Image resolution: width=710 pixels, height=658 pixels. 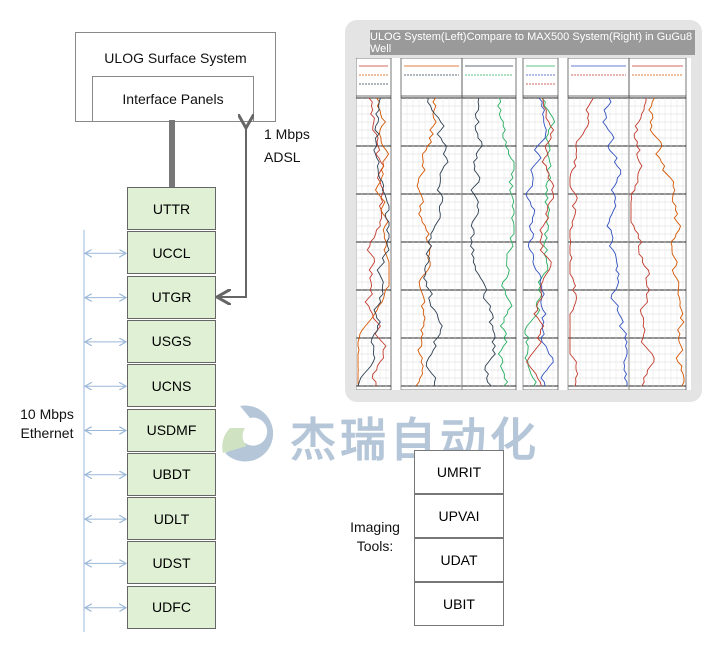 What do you see at coordinates (287, 146) in the screenshot?
I see `adsl-label: 1 Mbps ADSL` at bounding box center [287, 146].